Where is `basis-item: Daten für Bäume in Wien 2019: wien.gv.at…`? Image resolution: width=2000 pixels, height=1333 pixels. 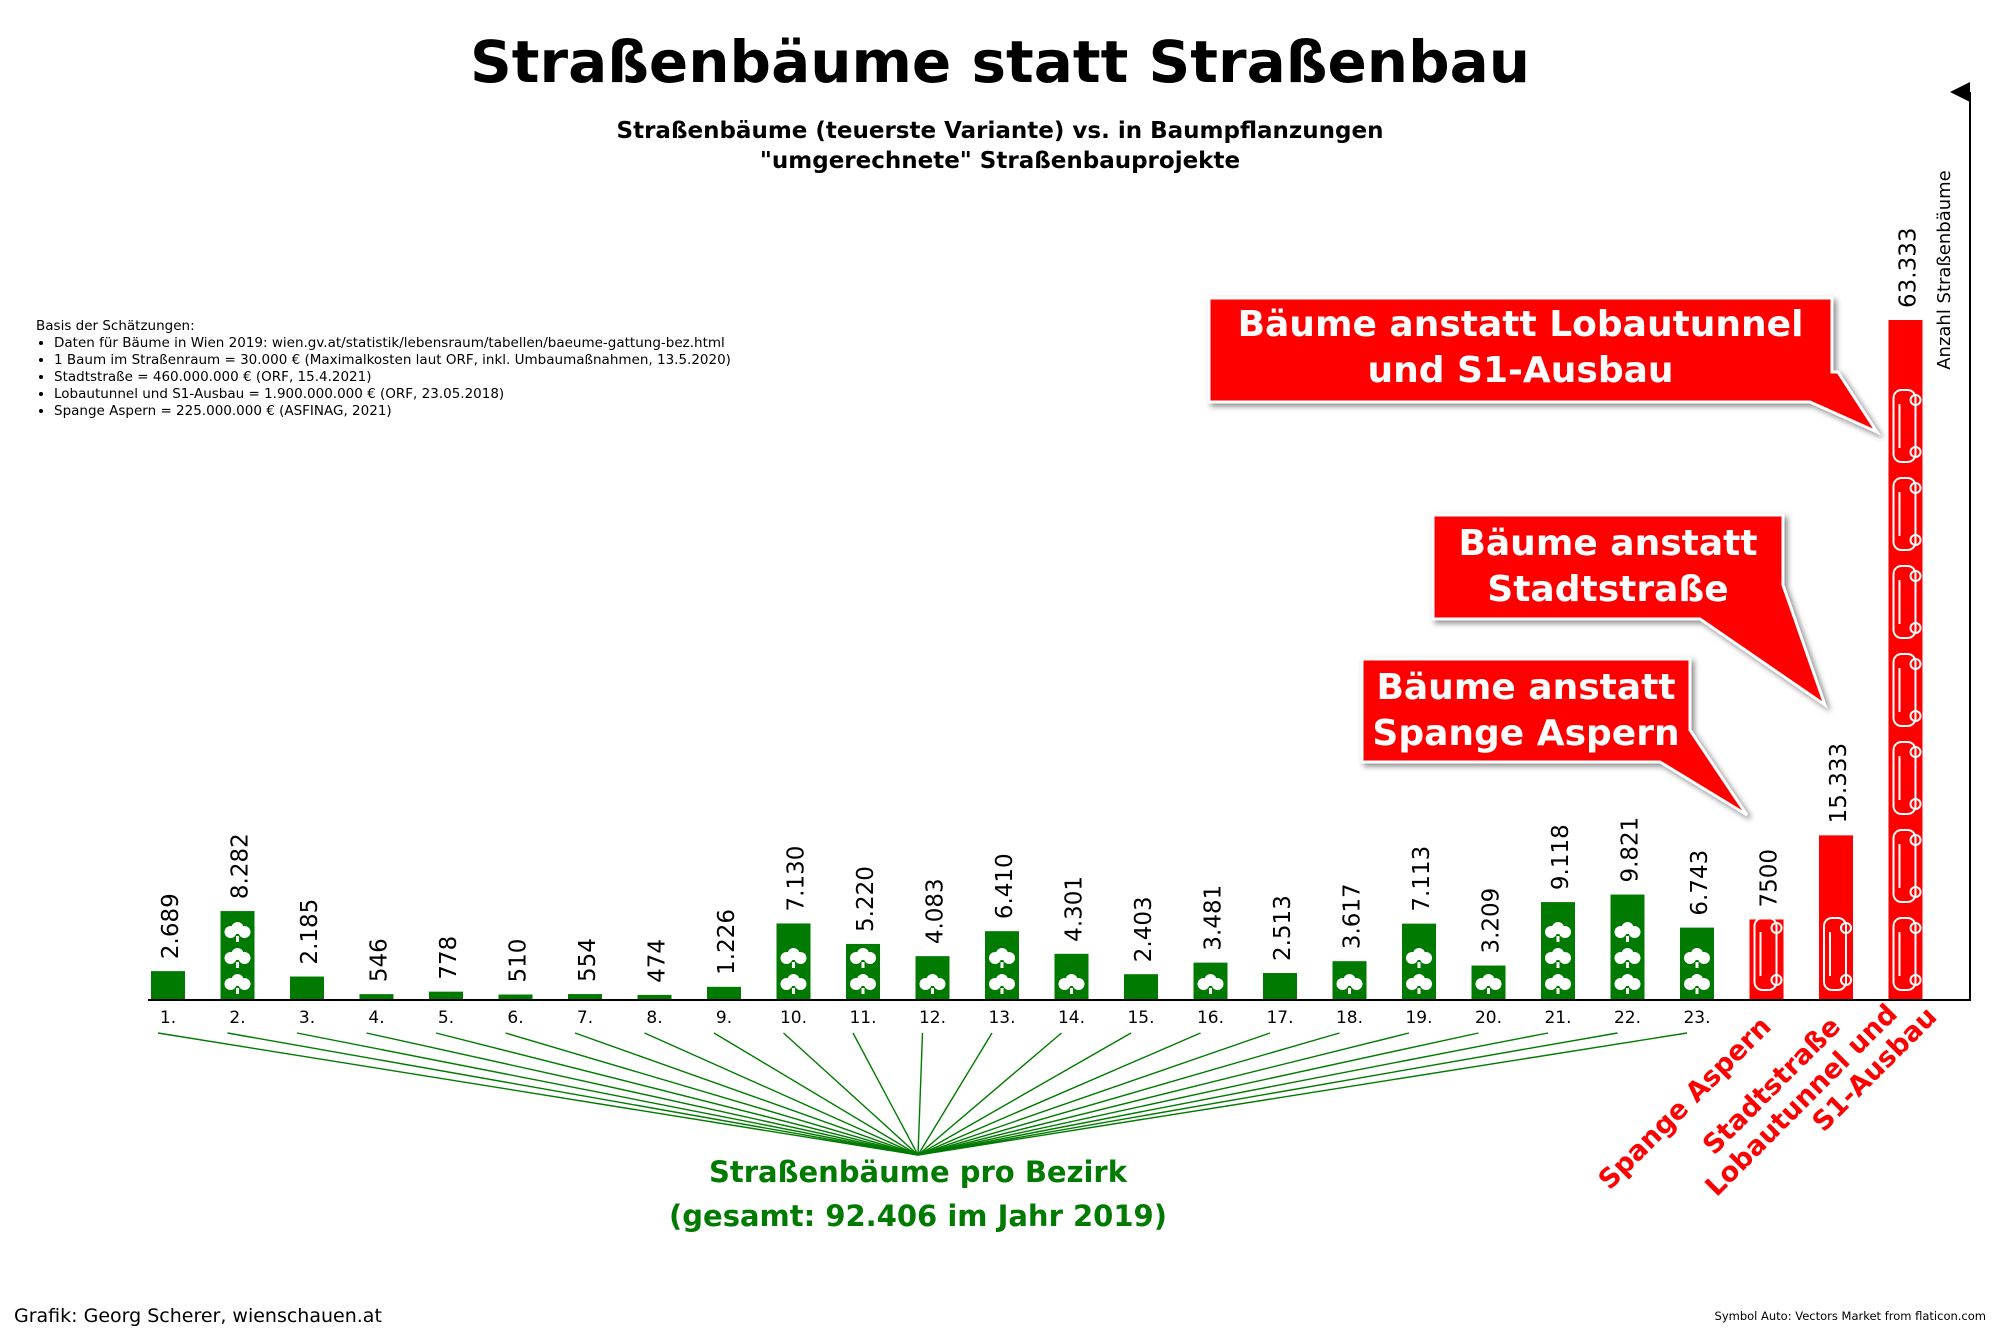 basis-item: Daten für Bäume in Wien 2019: wien.gv.at… is located at coordinates (392, 343).